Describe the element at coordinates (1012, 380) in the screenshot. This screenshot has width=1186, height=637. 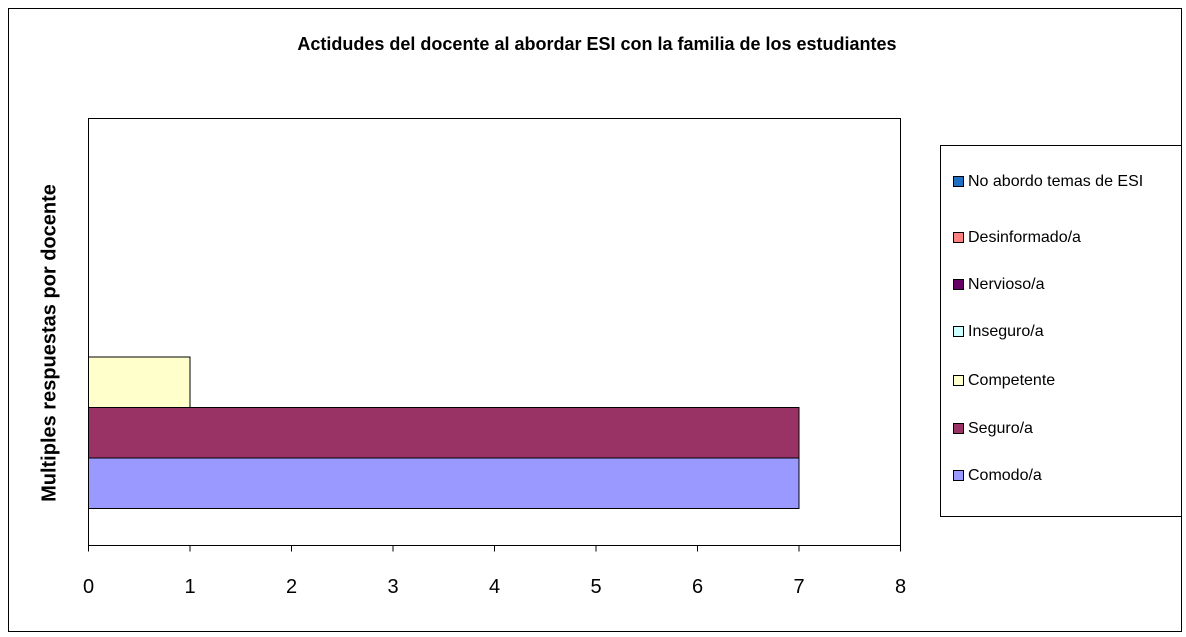
I see `legend-label: Competente` at that location.